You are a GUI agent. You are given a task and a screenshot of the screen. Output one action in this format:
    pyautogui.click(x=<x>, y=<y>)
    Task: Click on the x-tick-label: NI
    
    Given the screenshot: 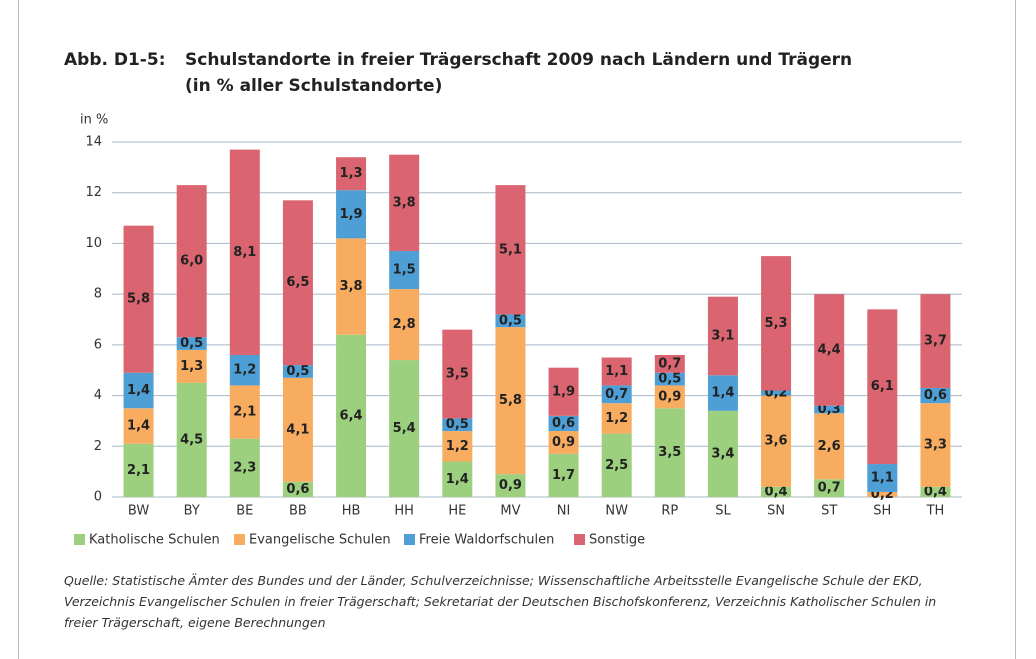 What is the action you would take?
    pyautogui.click(x=564, y=511)
    